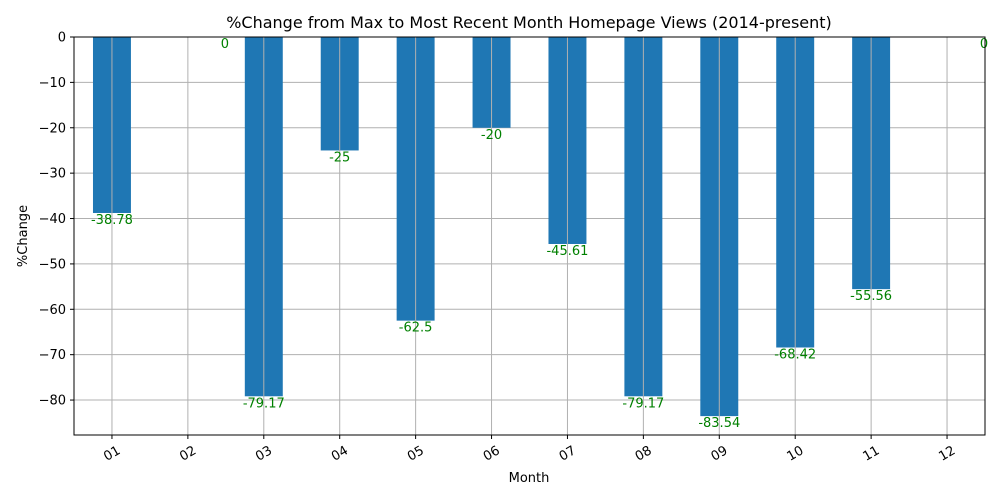 The height and width of the screenshot is (500, 1000). What do you see at coordinates (225, 44) in the screenshot?
I see `data-label-02: 0` at bounding box center [225, 44].